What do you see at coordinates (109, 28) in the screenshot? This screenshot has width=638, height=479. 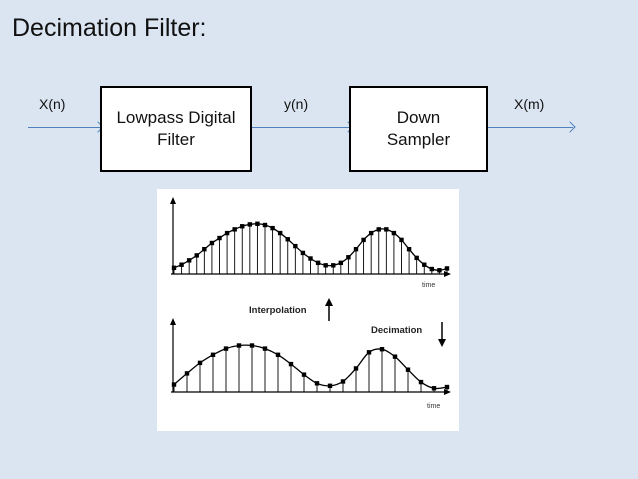 I see `slide-title: Decimation Filter:` at bounding box center [109, 28].